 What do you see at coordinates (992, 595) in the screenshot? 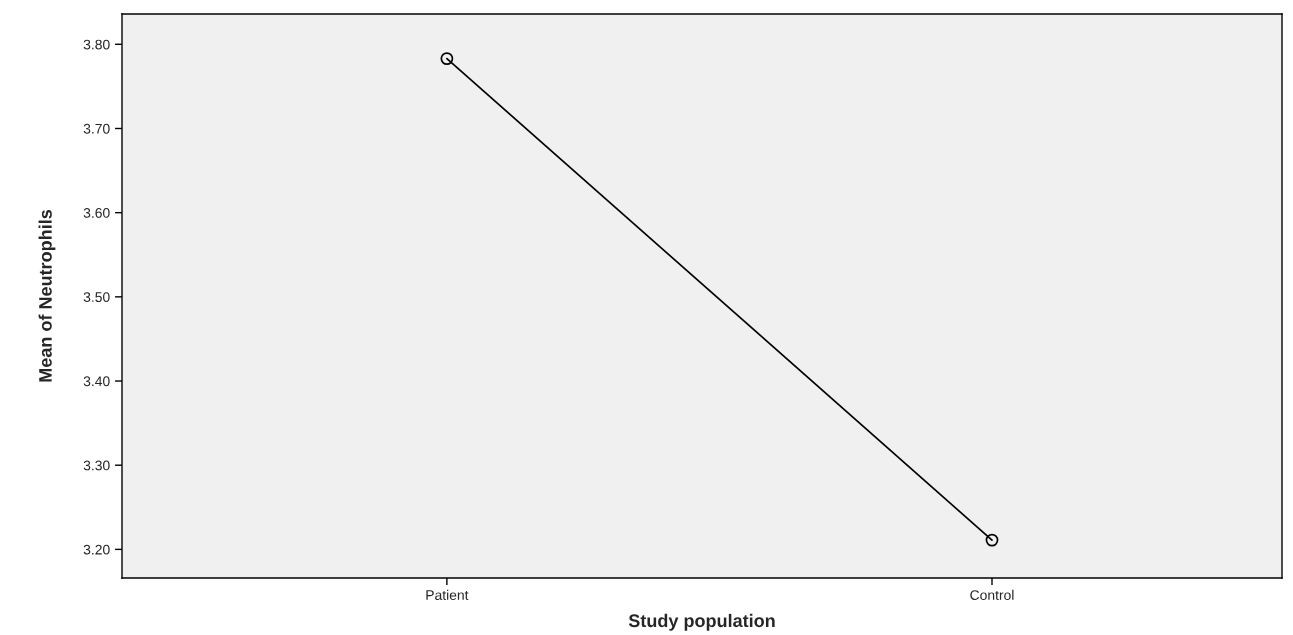
I see `x-tick-label: Control` at bounding box center [992, 595].